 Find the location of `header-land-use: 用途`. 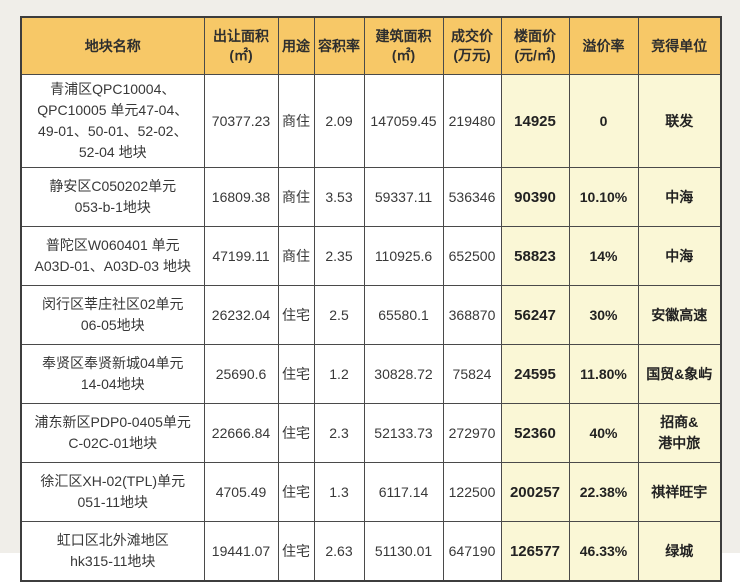

header-land-use: 用途 is located at coordinates (296, 45).